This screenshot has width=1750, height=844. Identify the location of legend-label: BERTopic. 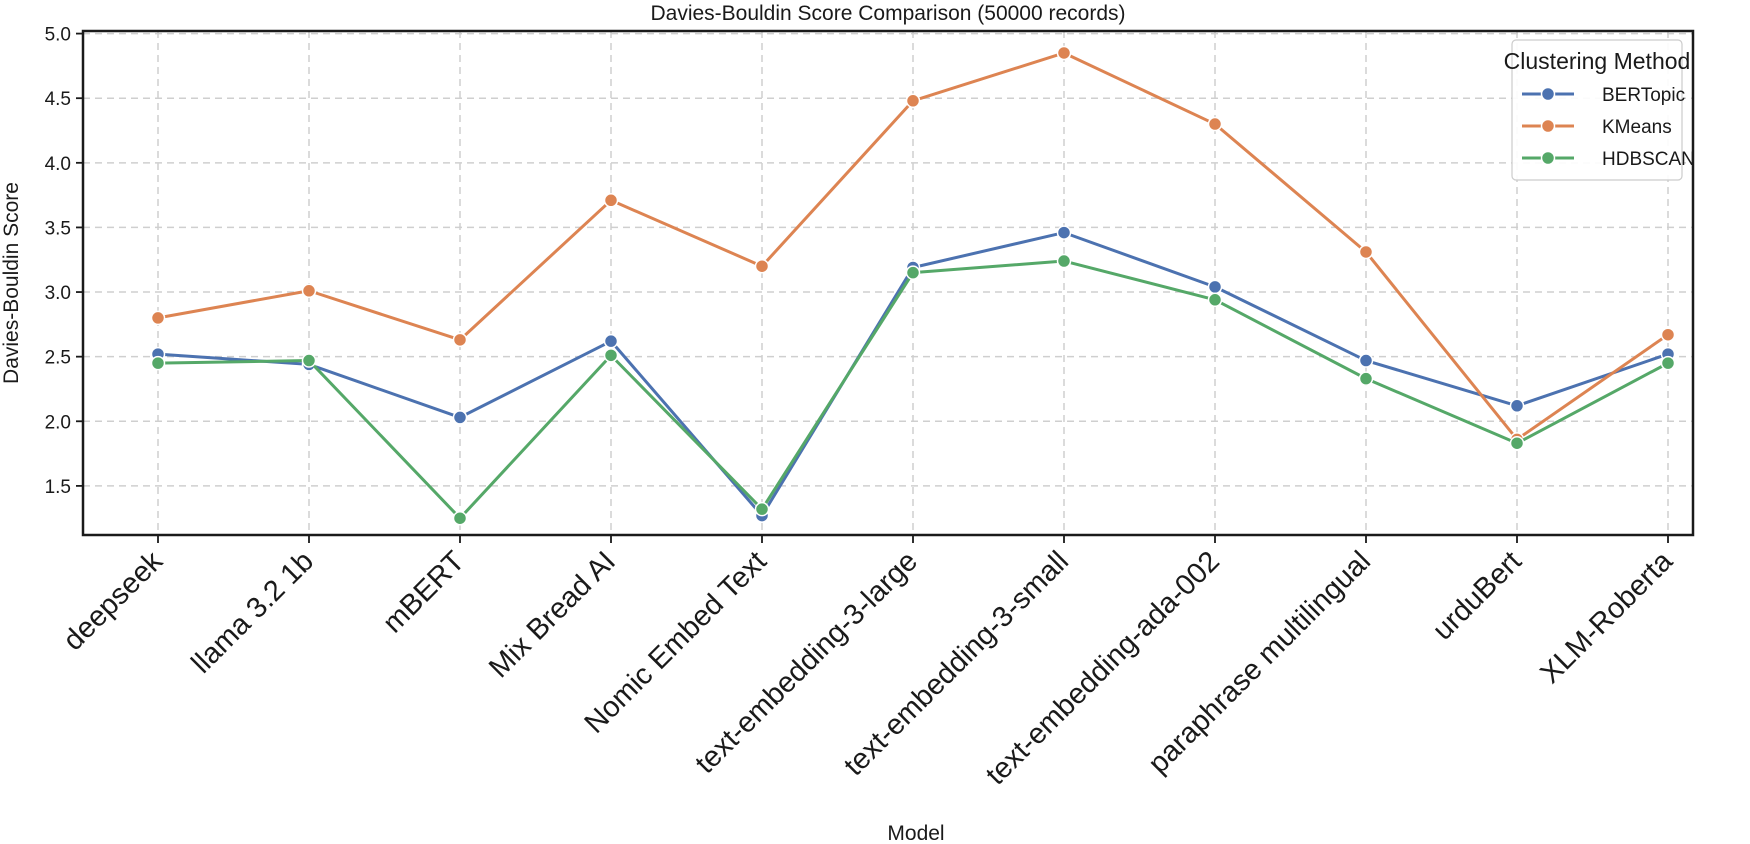
(1643, 95).